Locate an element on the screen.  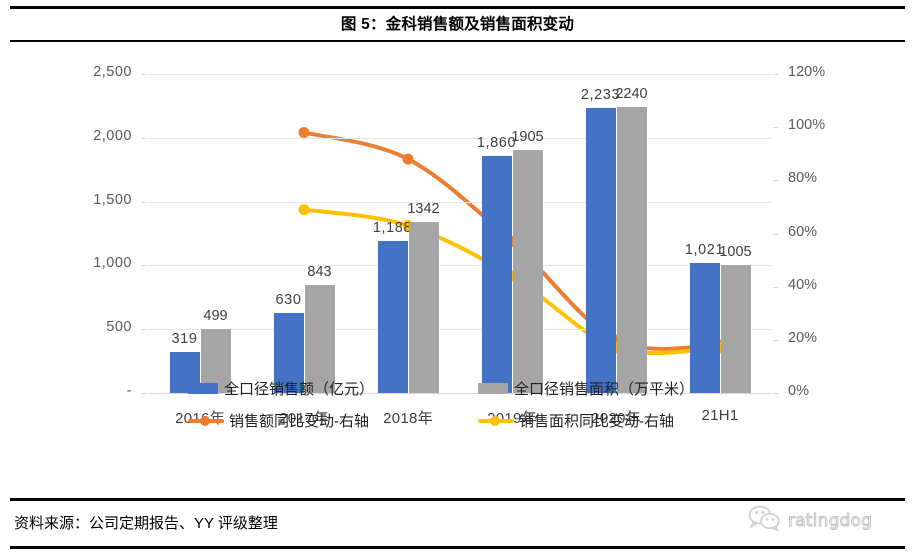
legend-label: 全口径销售面积（万平米） is located at coordinates (604, 389).